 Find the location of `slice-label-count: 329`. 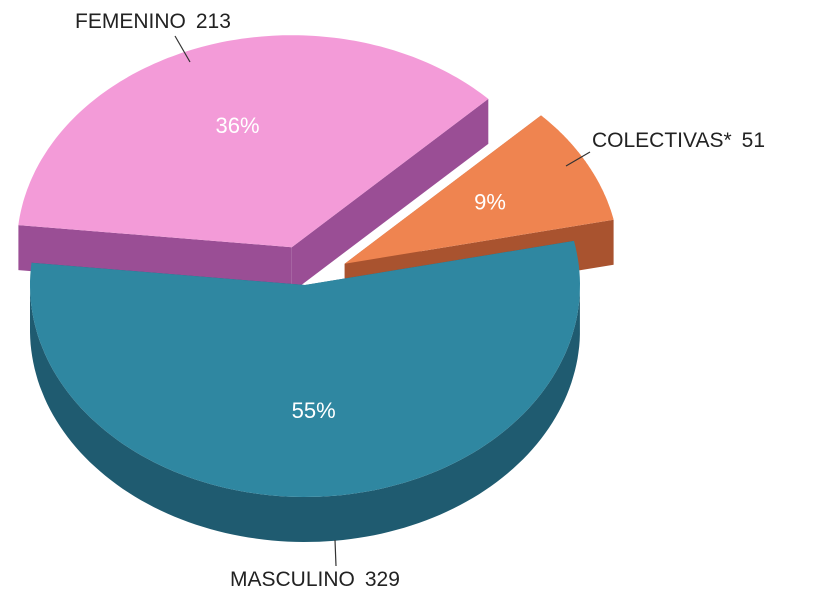

slice-label-count: 329 is located at coordinates (382, 579).